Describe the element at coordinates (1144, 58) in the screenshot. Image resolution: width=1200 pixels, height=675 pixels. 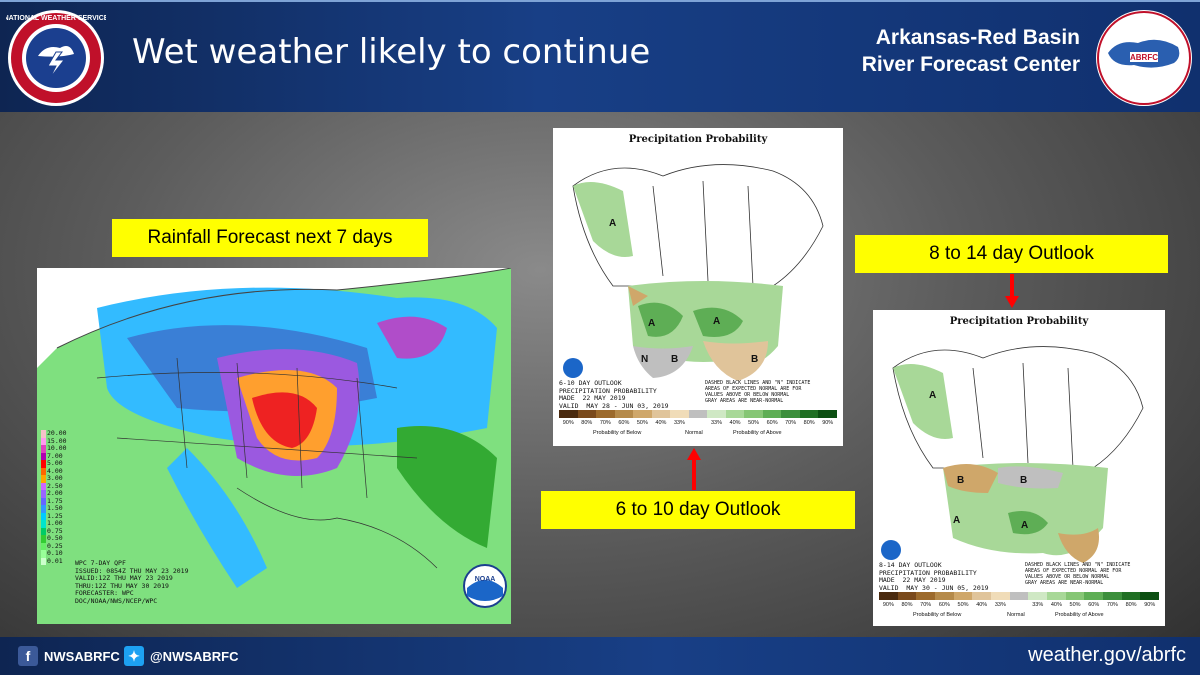
I see `abrfc-logo: ABRFC` at that location.